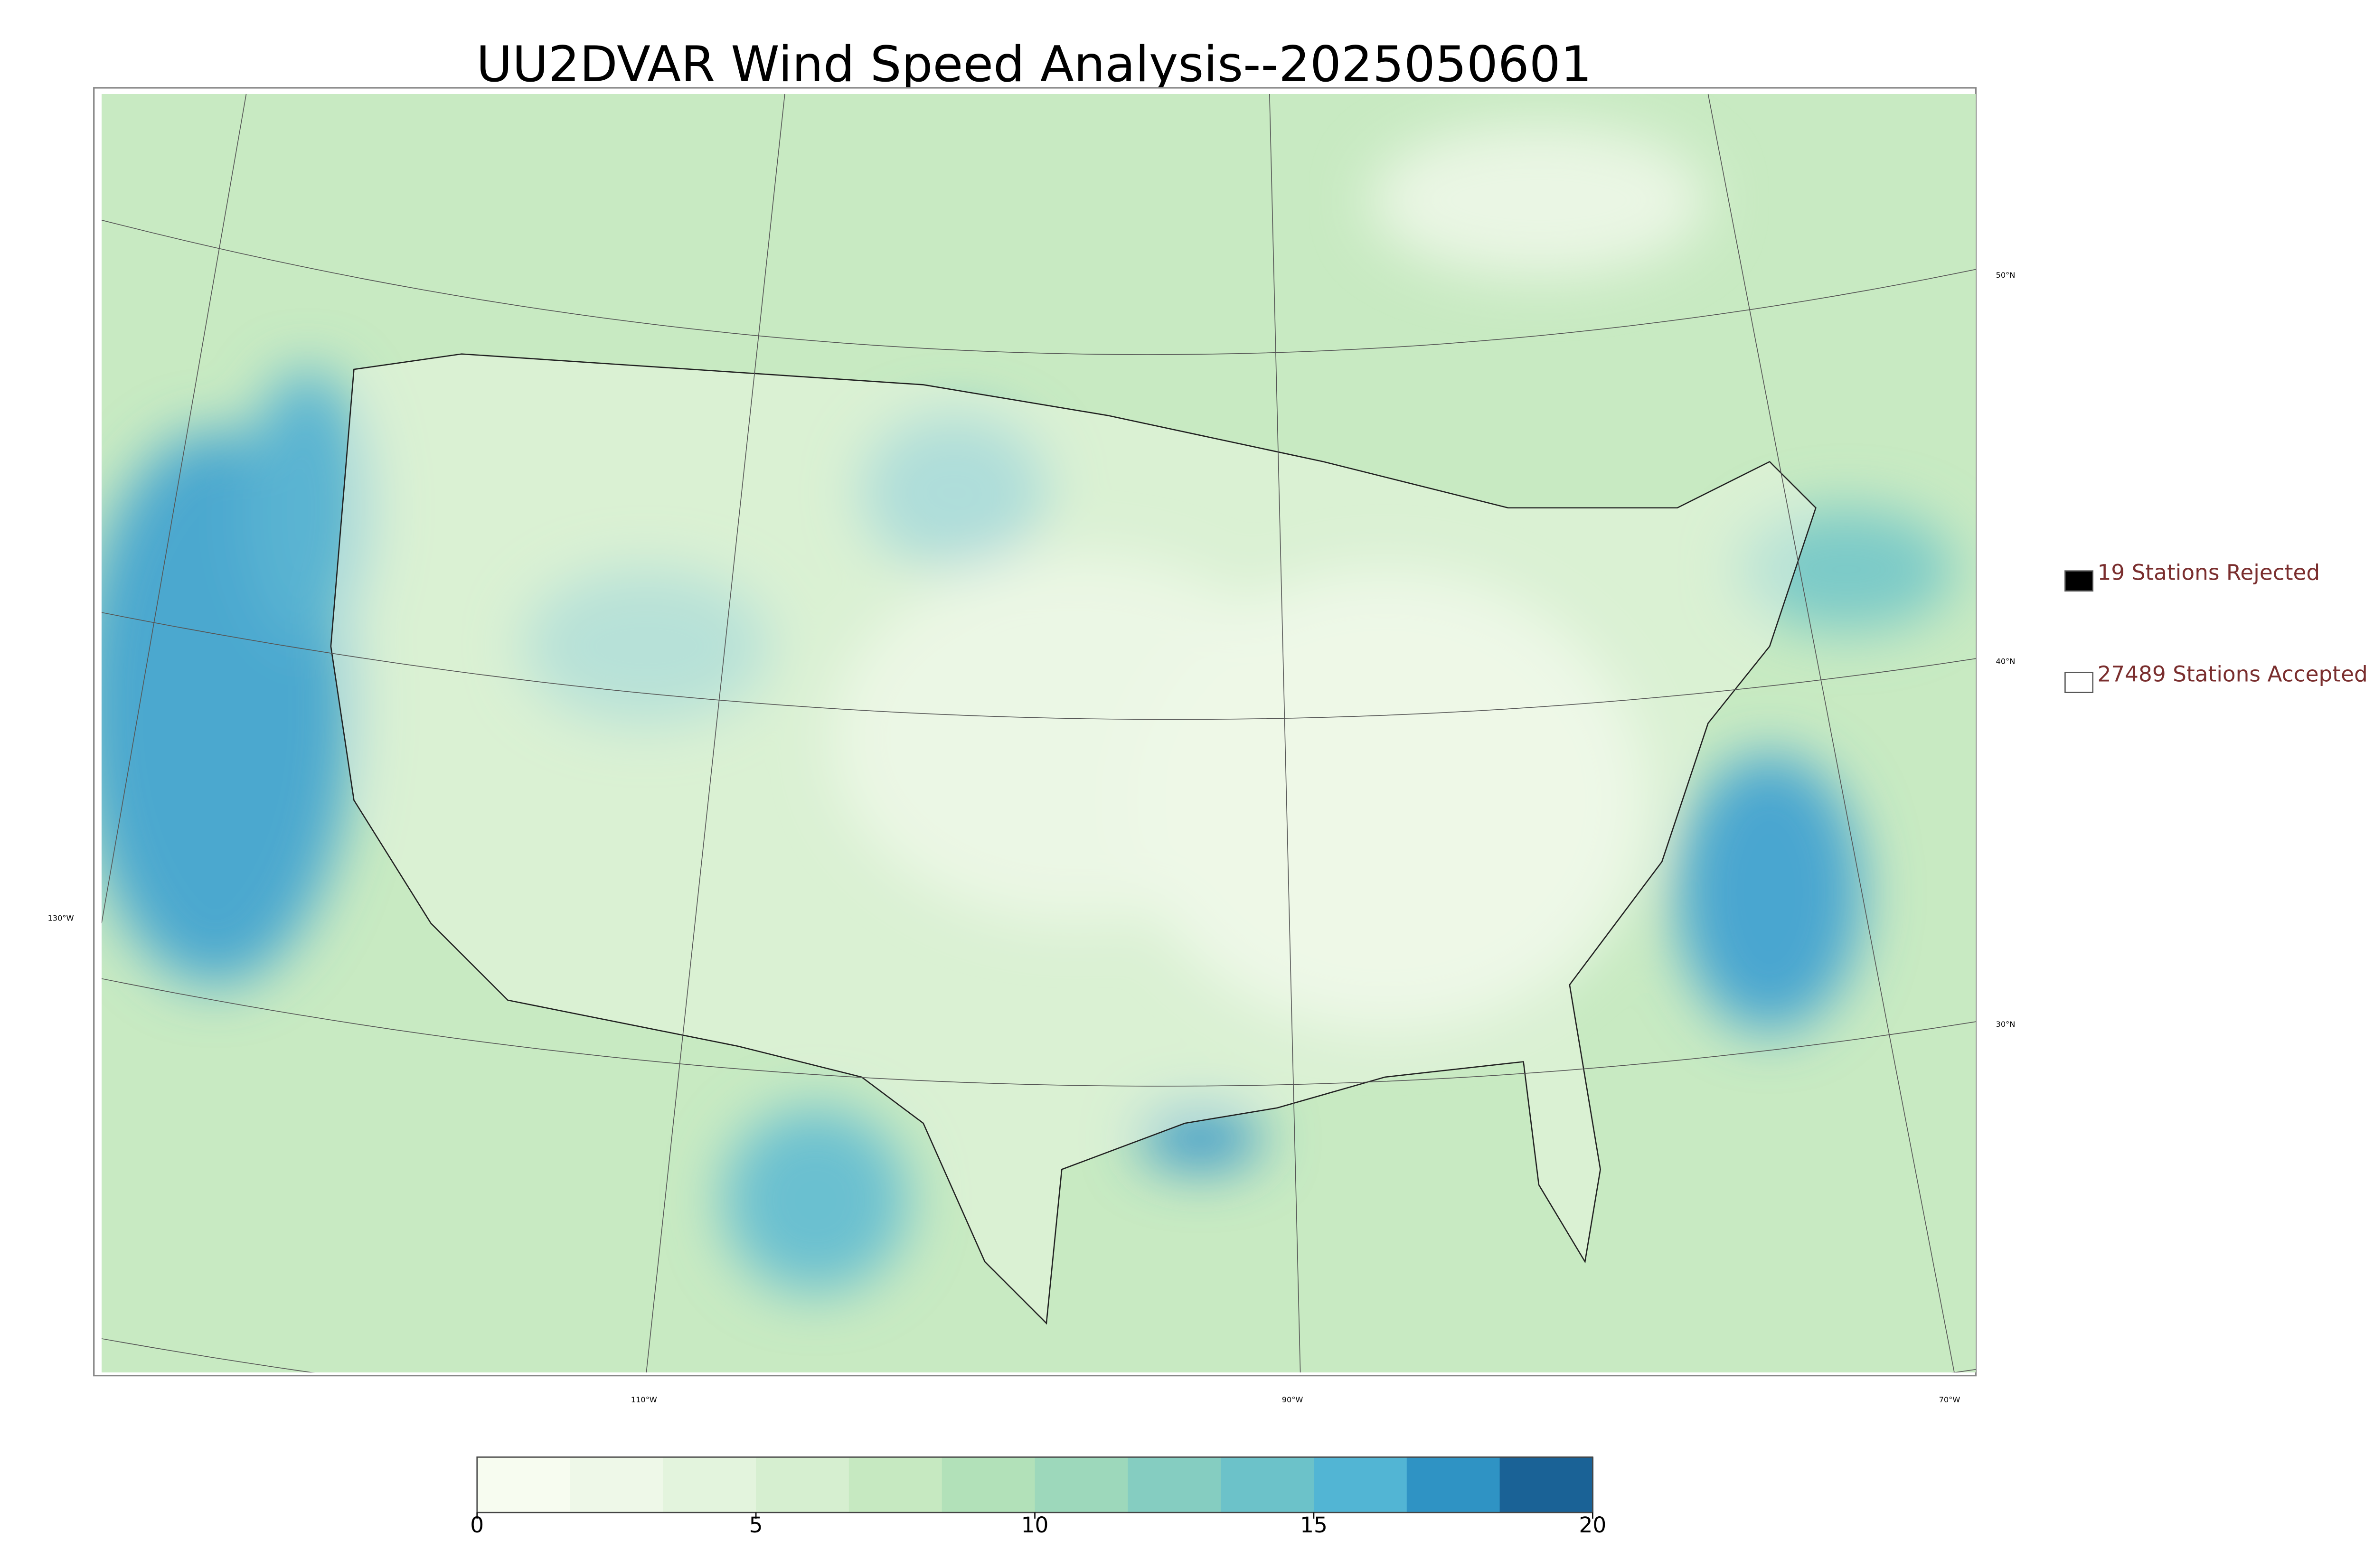 Image resolution: width=2374 pixels, height=1568 pixels. I want to click on lon-label: 130°W, so click(60, 918).